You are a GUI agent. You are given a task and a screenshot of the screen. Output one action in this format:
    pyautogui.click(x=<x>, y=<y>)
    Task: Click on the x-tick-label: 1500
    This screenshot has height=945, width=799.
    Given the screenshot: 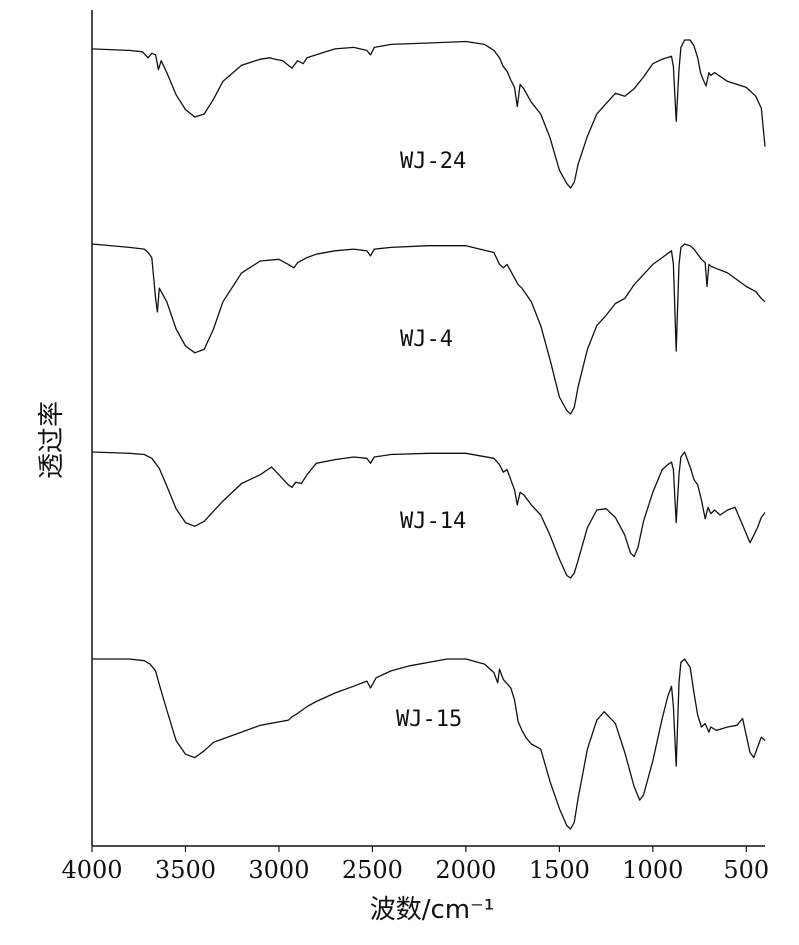 What is the action you would take?
    pyautogui.click(x=559, y=870)
    